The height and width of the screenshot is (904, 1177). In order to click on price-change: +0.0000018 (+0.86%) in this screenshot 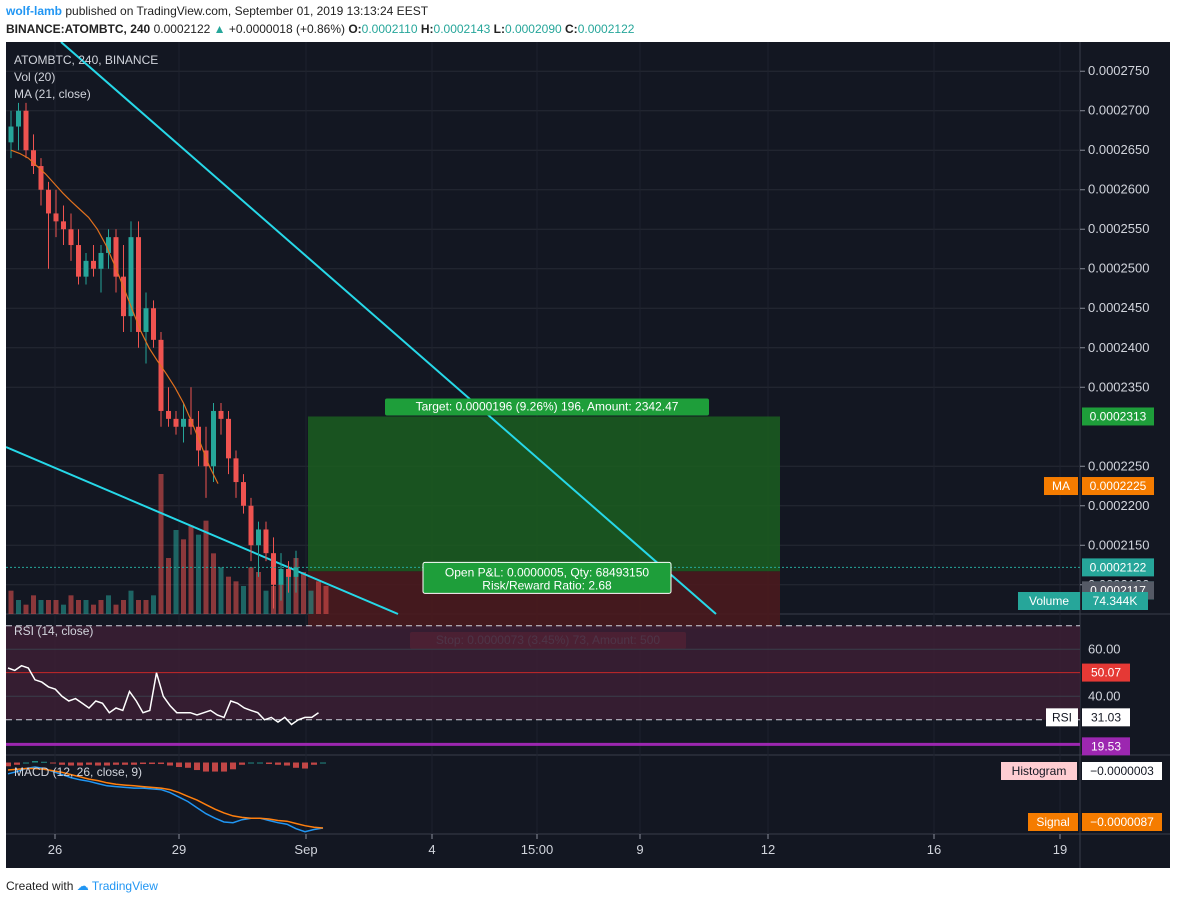, I will do `click(286, 29)`.